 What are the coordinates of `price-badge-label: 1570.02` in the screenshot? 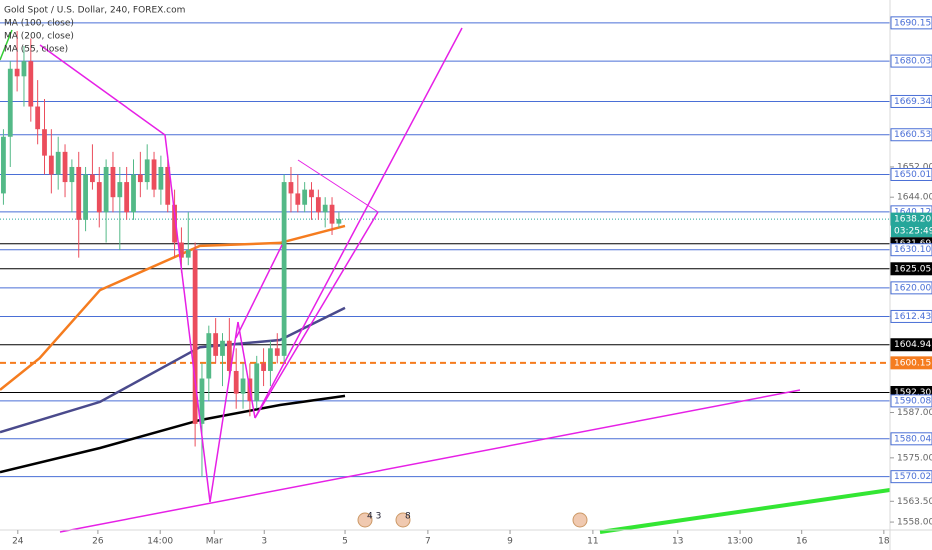 It's located at (912, 477).